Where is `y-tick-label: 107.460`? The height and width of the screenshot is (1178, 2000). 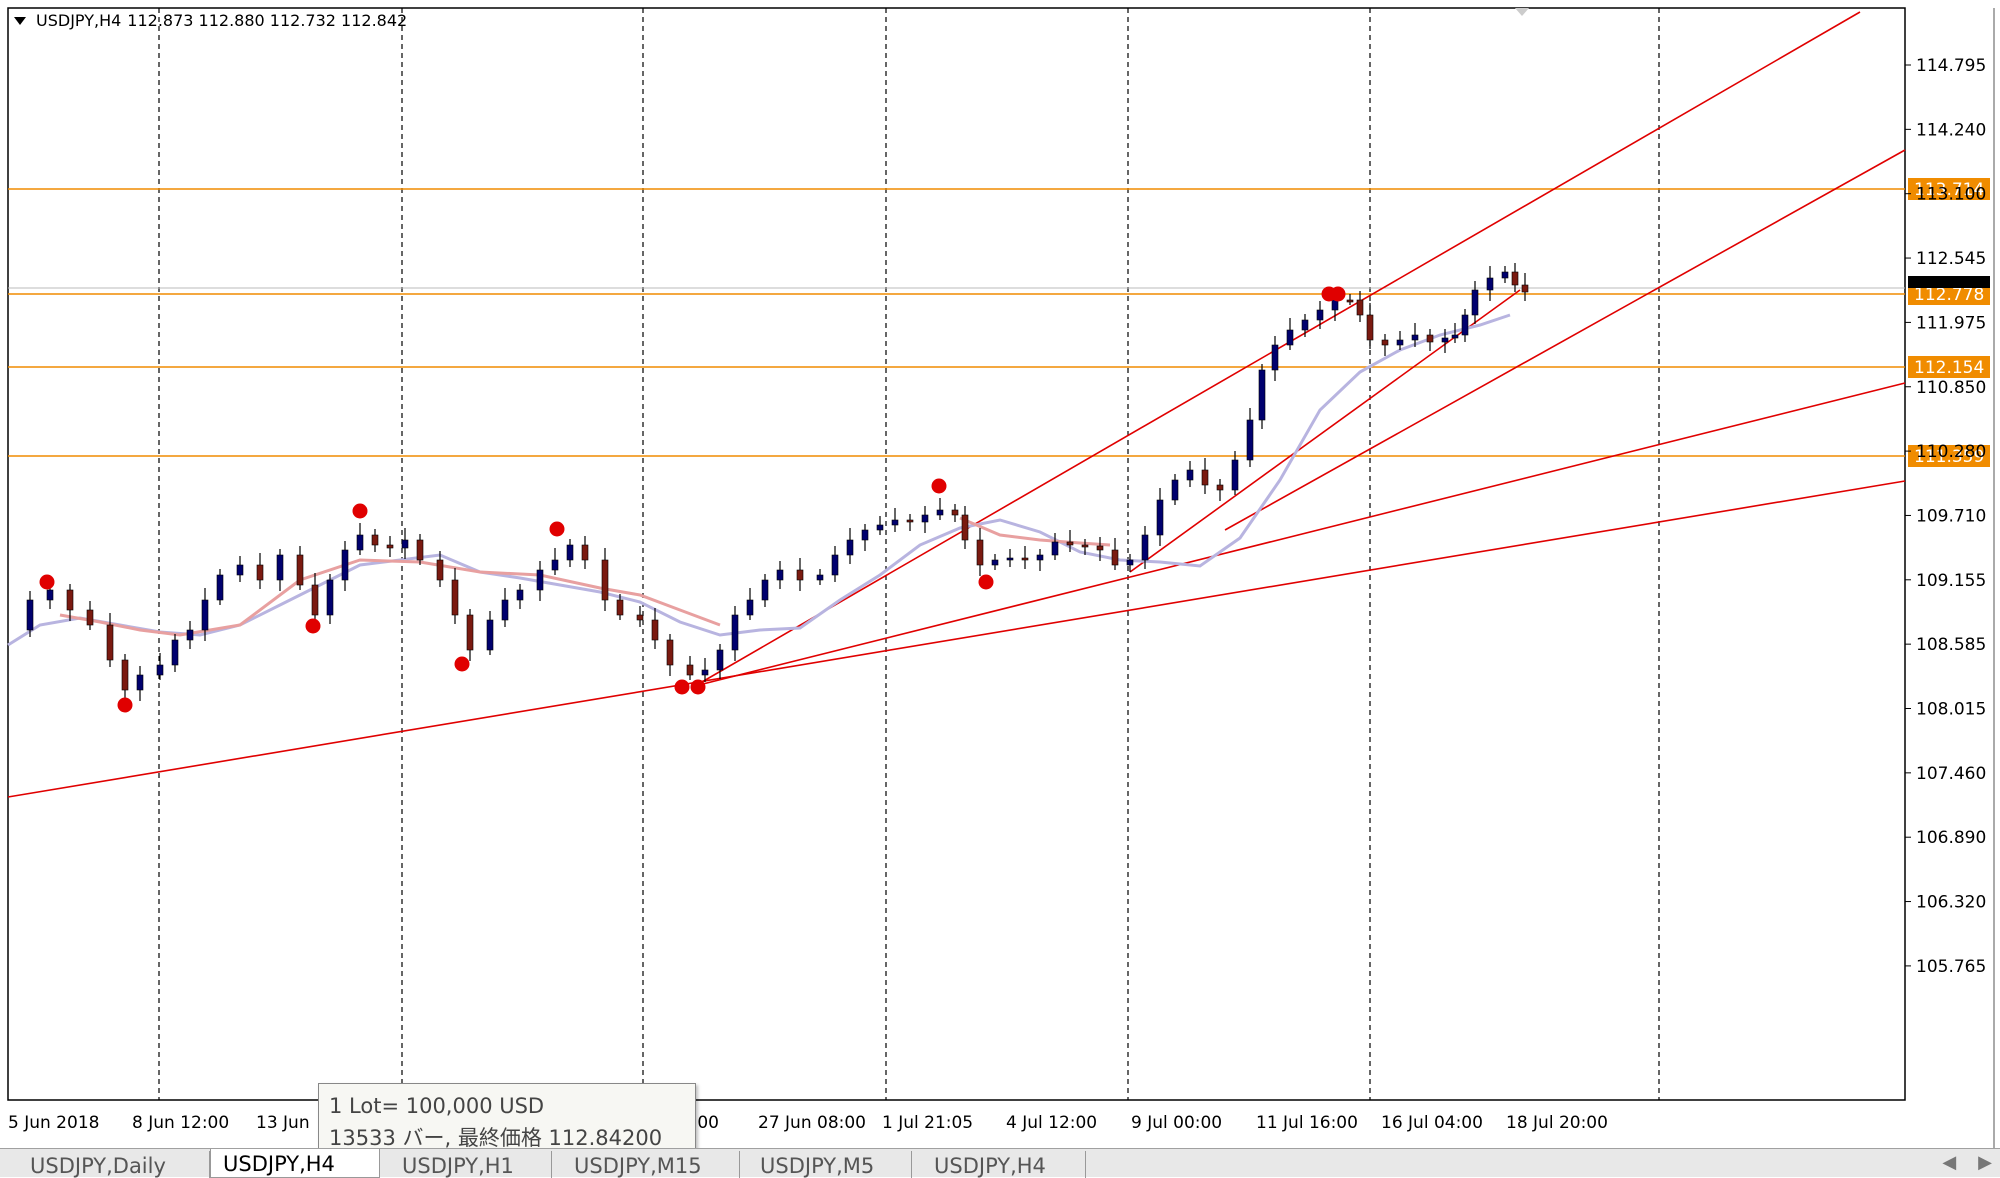
y-tick-label: 107.460 is located at coordinates (1951, 774).